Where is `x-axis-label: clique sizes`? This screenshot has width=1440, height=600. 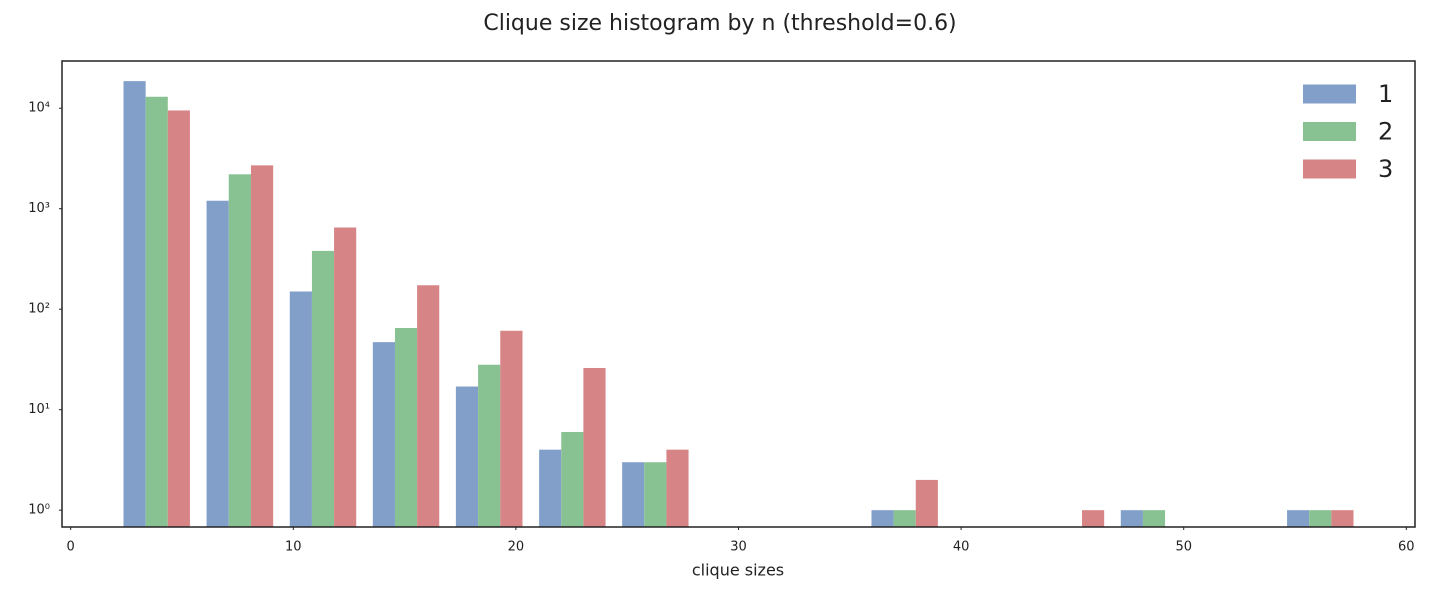
x-axis-label: clique sizes is located at coordinates (738, 570).